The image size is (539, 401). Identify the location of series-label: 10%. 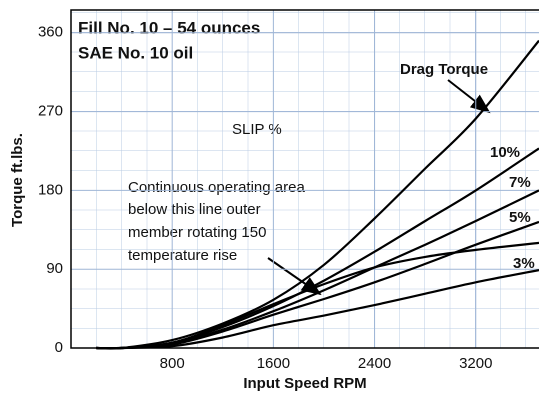
(505, 152).